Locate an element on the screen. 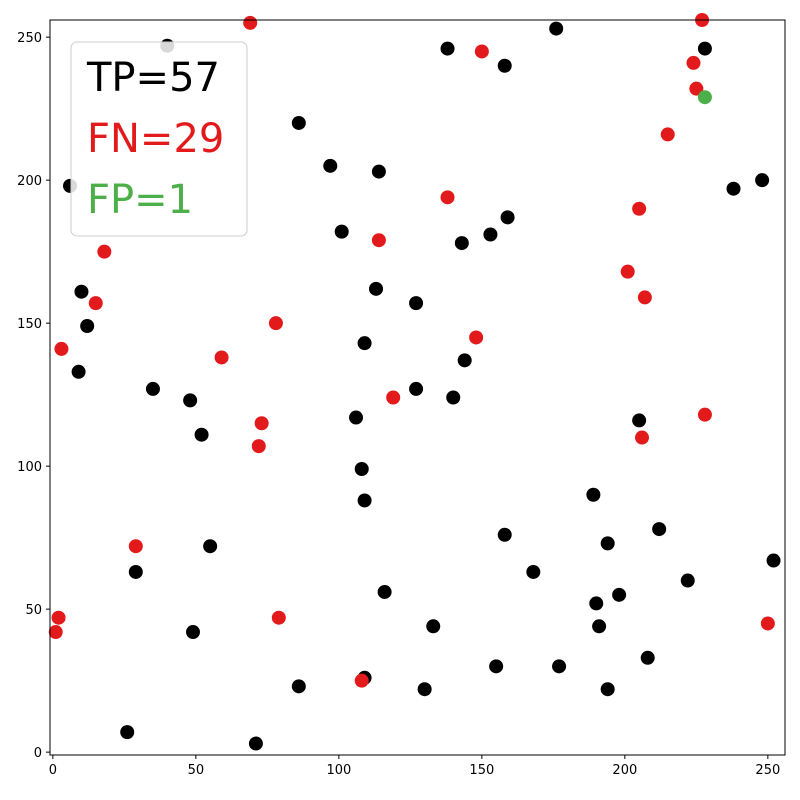 This screenshot has height=800, width=800. y-tick-label: 200 is located at coordinates (29, 181).